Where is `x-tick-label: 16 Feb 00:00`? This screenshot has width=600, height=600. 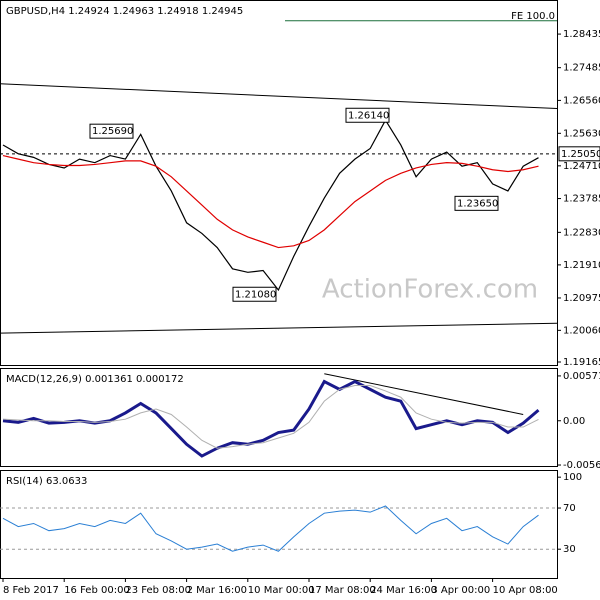
x-tick-label: 16 Feb 00:00 is located at coordinates (97, 590).